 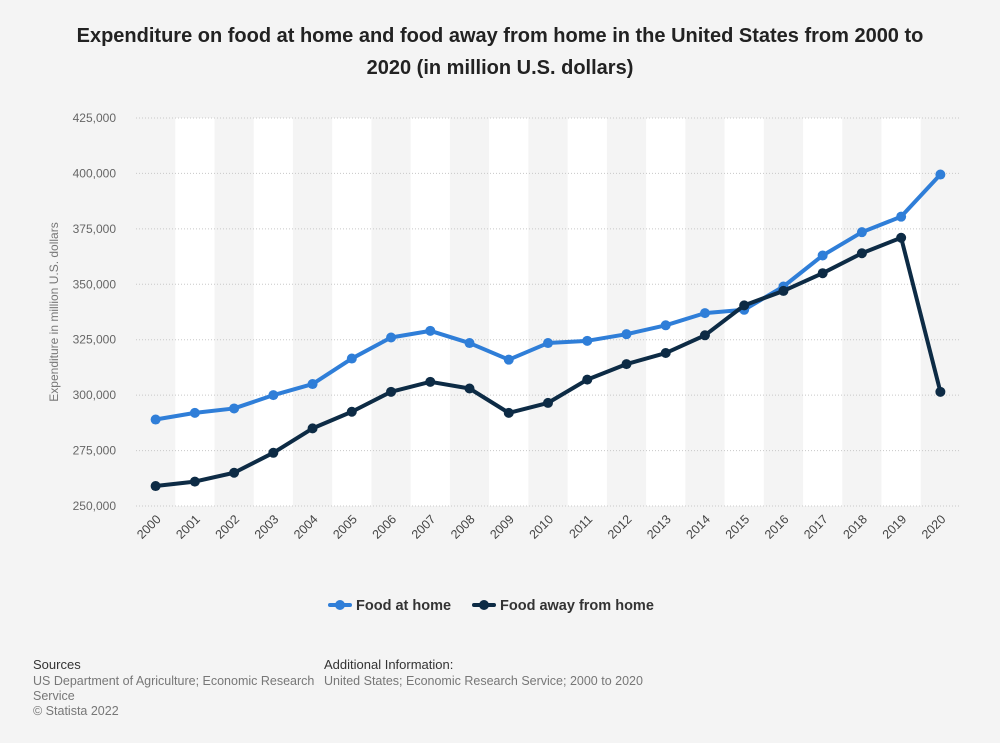 What do you see at coordinates (76, 711) in the screenshot?
I see `copyright: © Statista 2022` at bounding box center [76, 711].